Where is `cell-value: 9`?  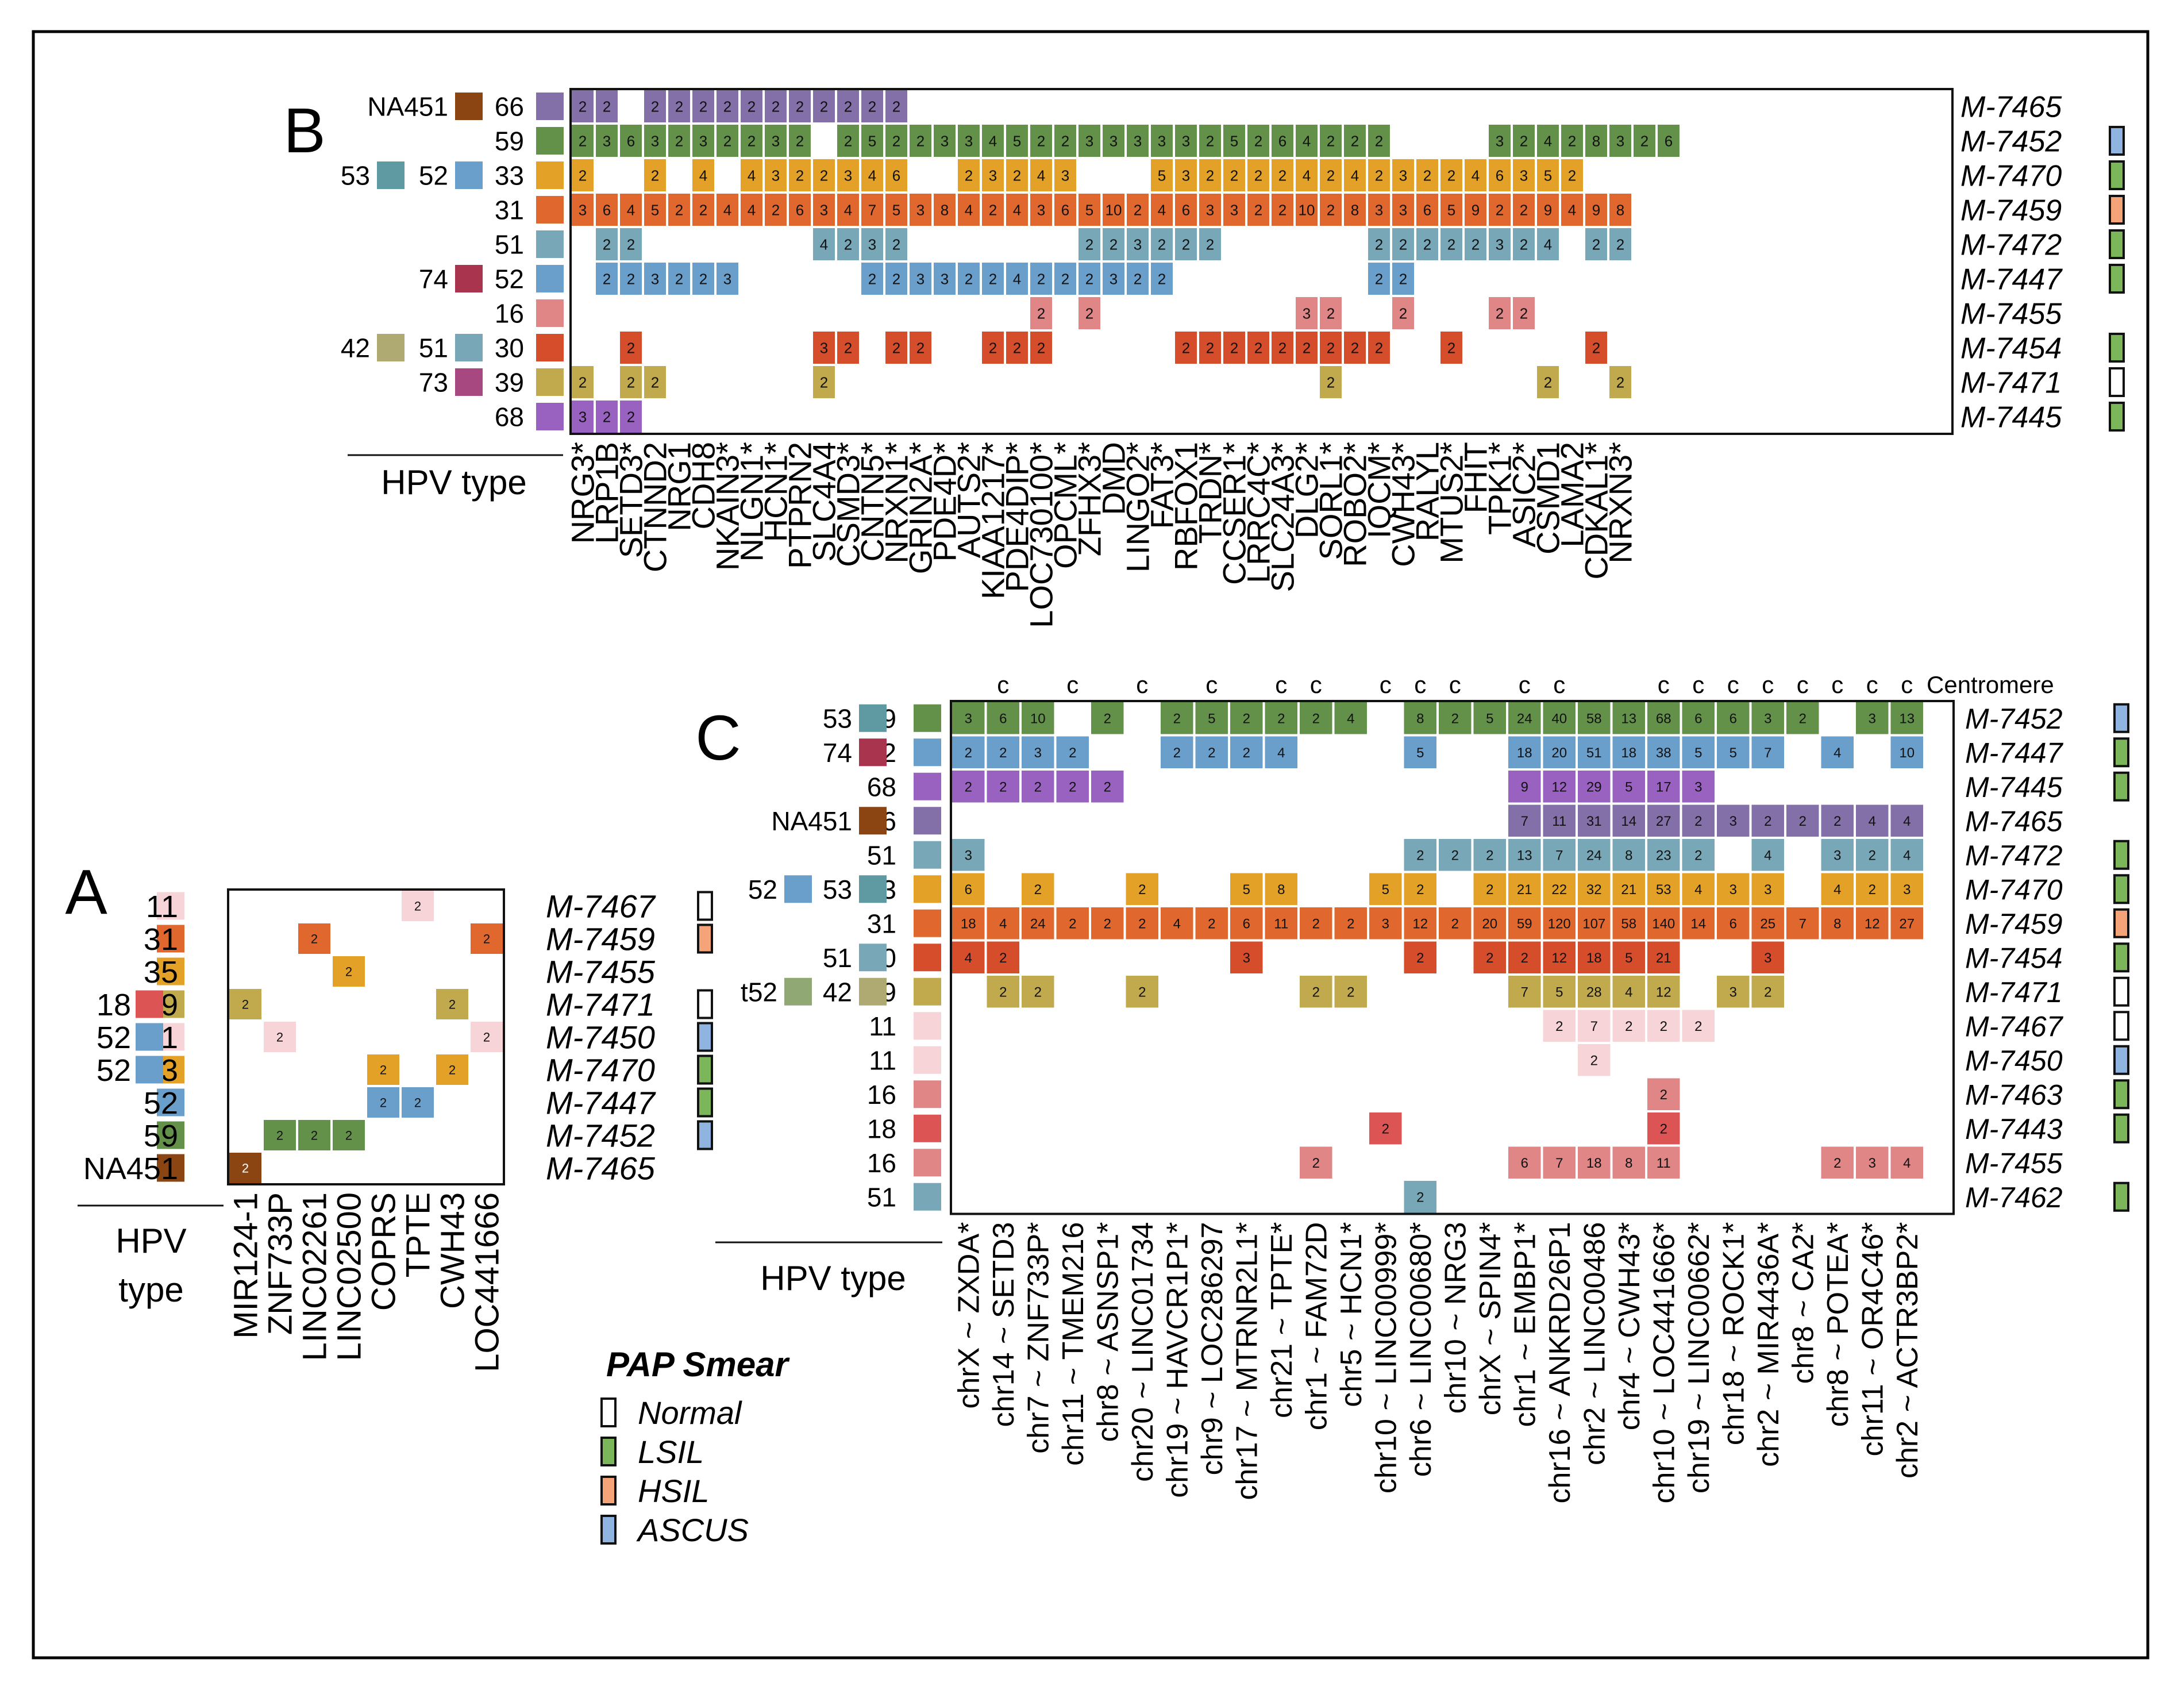 cell-value: 9 is located at coordinates (1524, 787).